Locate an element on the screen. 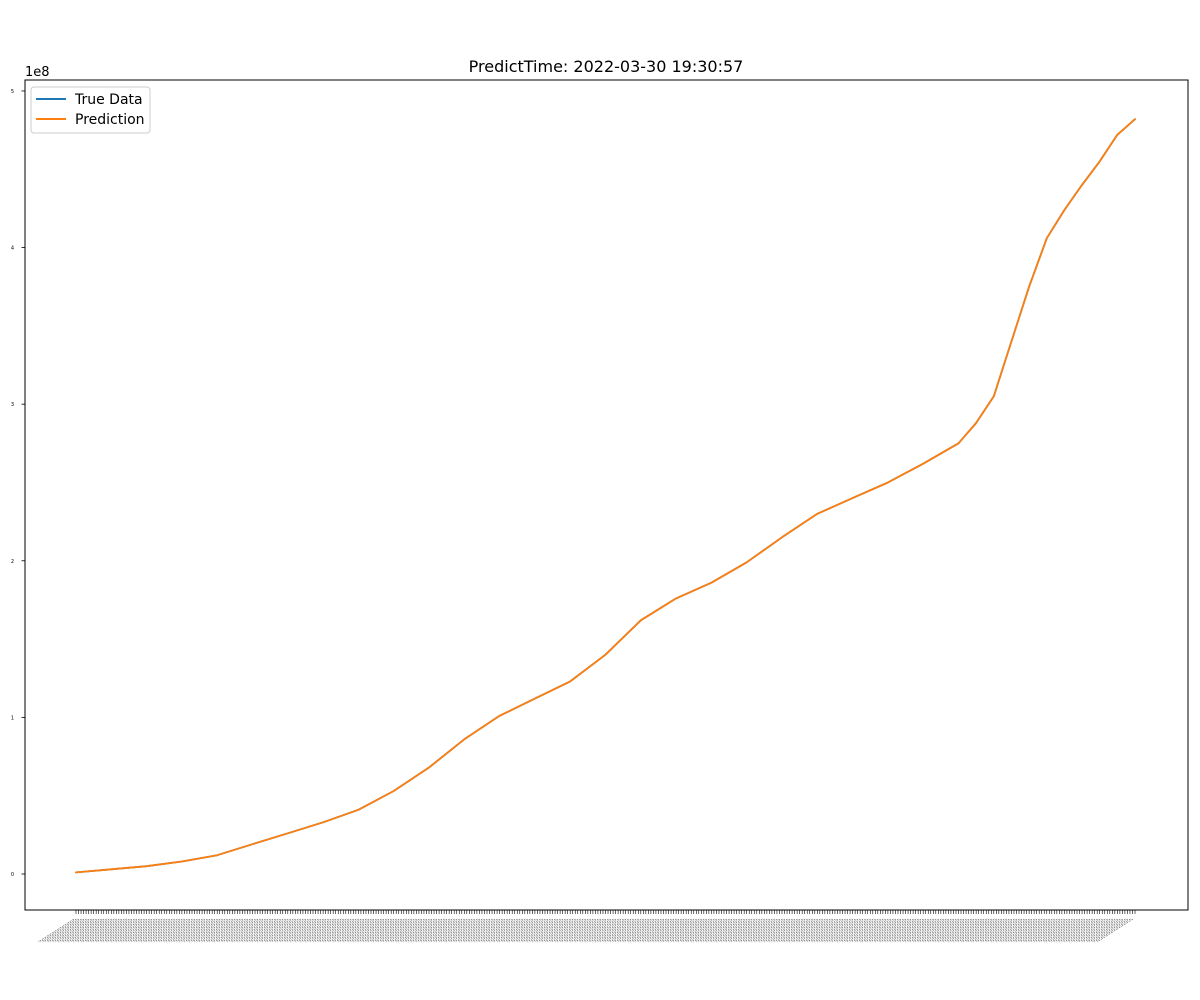 Image resolution: width=1200 pixels, height=1000 pixels. legend-label: Prediction is located at coordinates (110, 120).